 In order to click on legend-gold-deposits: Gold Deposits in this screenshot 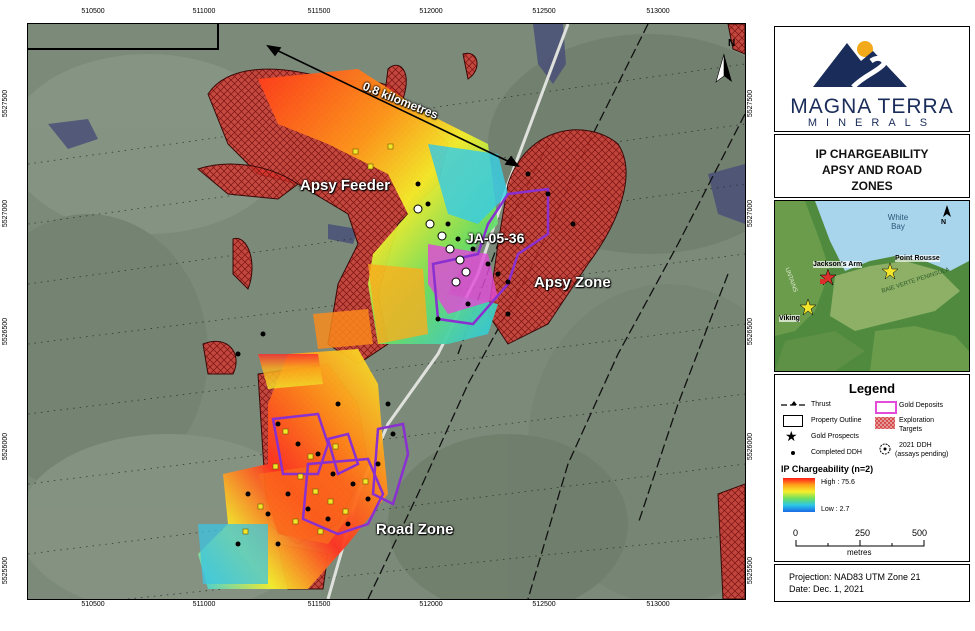, I will do `click(921, 405)`.